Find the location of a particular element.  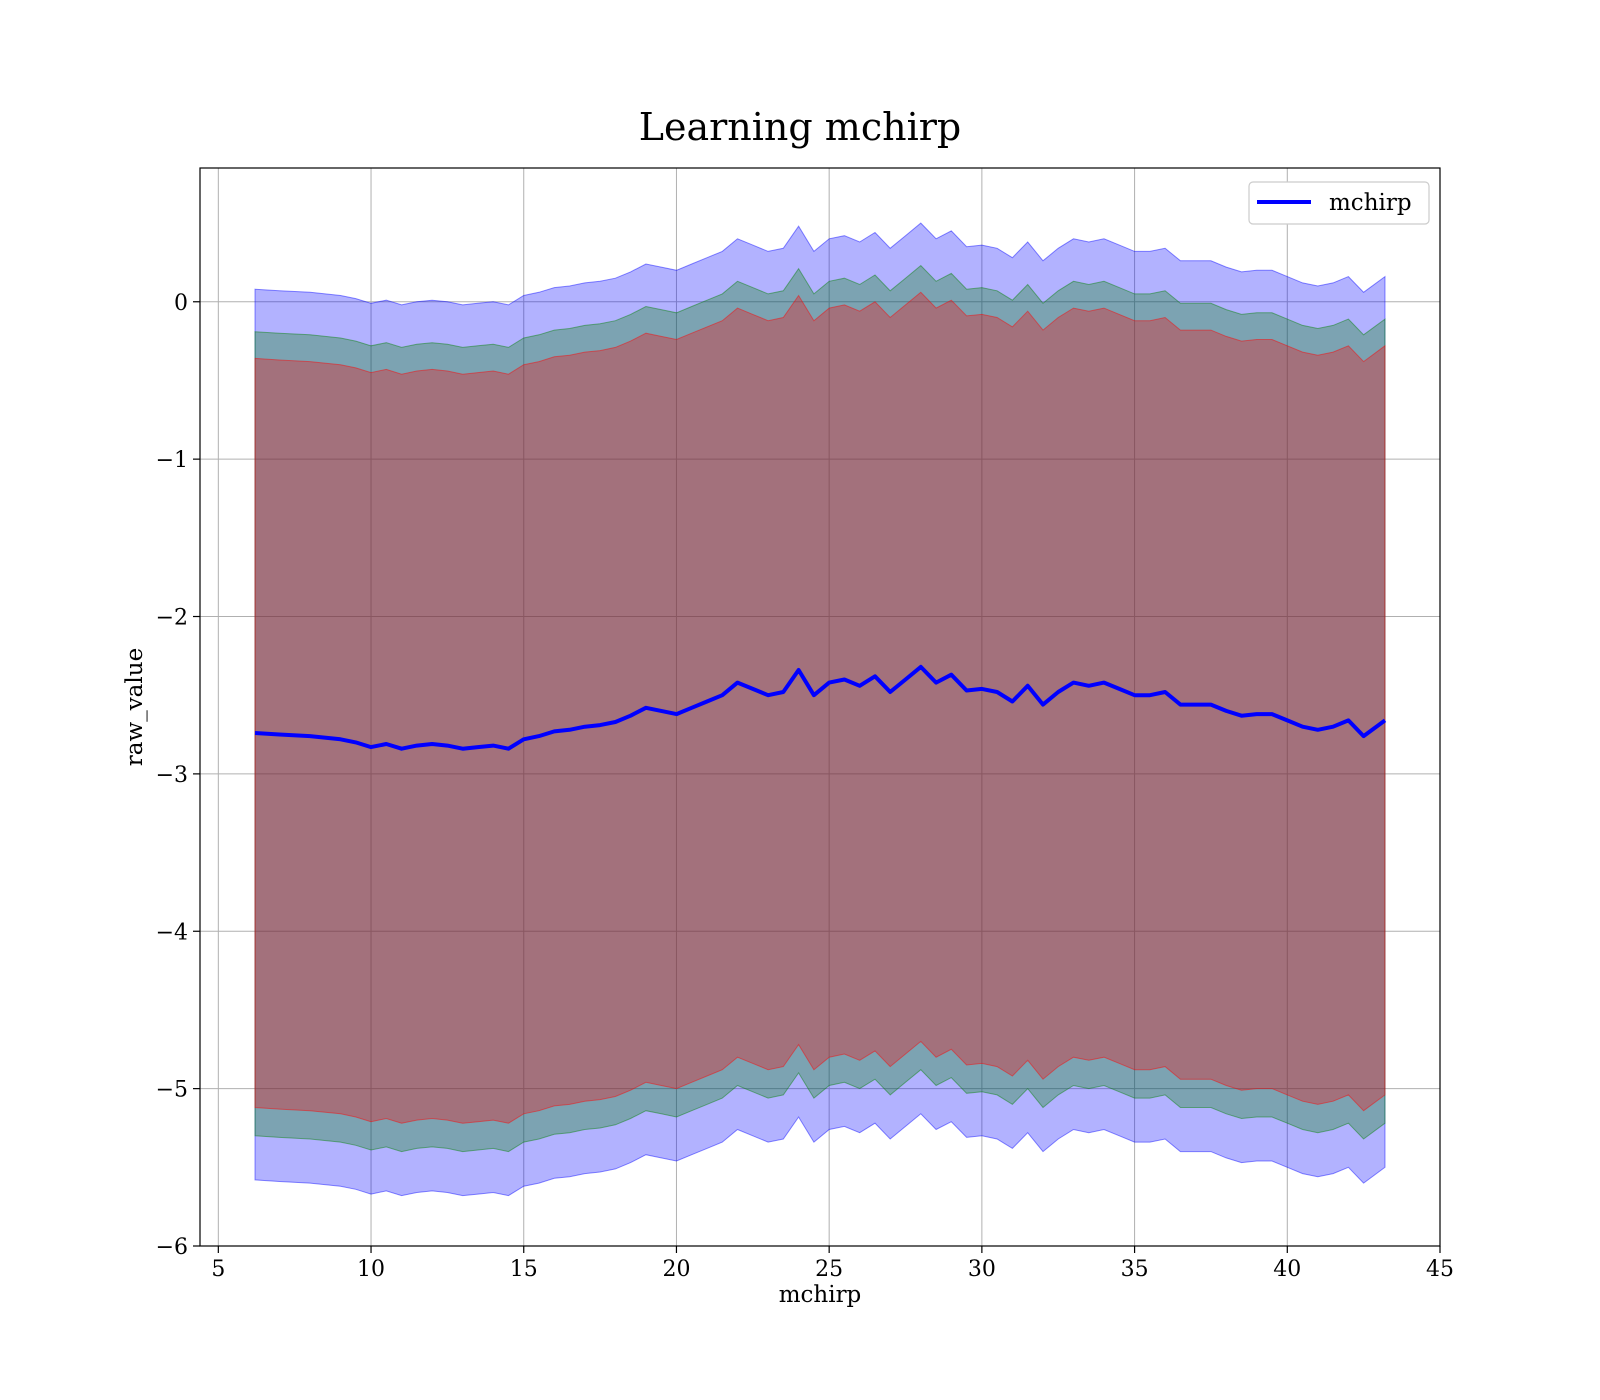

x-axis-ticks: 5 10 15 20 25 30 35 40 45 is located at coordinates (832, 1264).